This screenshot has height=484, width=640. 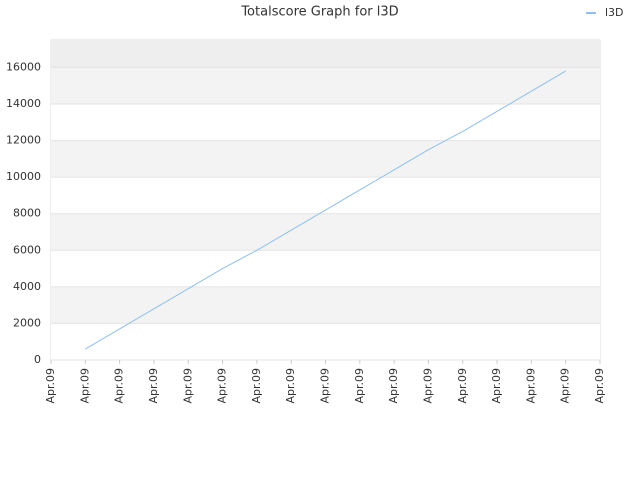 What do you see at coordinates (319, 12) in the screenshot?
I see `chart-title: Totalscore Graph for l3D` at bounding box center [319, 12].